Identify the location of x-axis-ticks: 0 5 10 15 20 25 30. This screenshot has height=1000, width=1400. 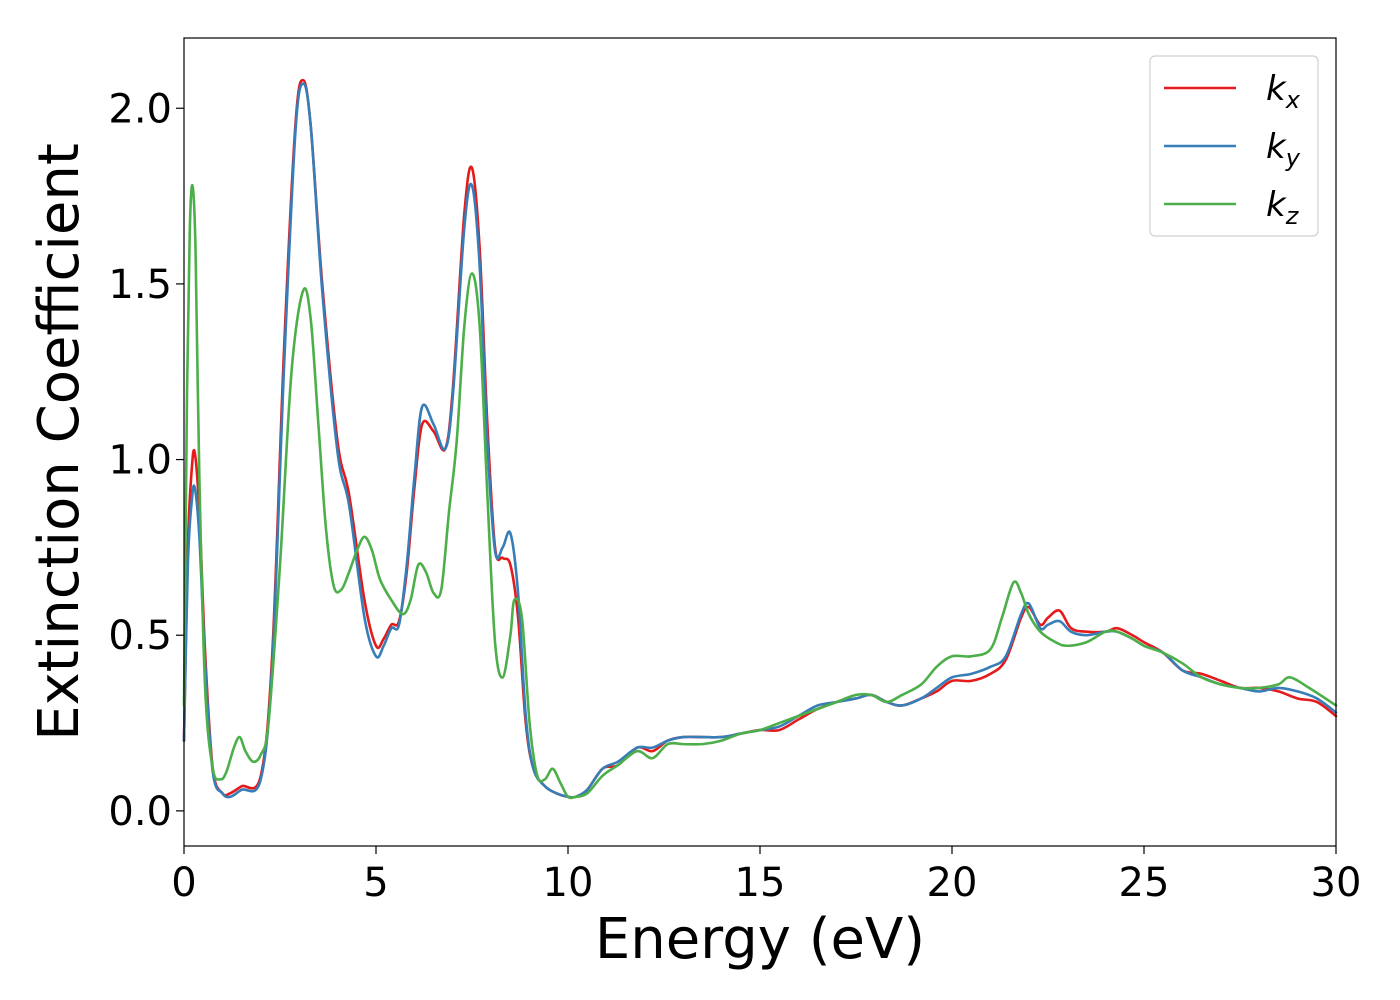
(766, 876).